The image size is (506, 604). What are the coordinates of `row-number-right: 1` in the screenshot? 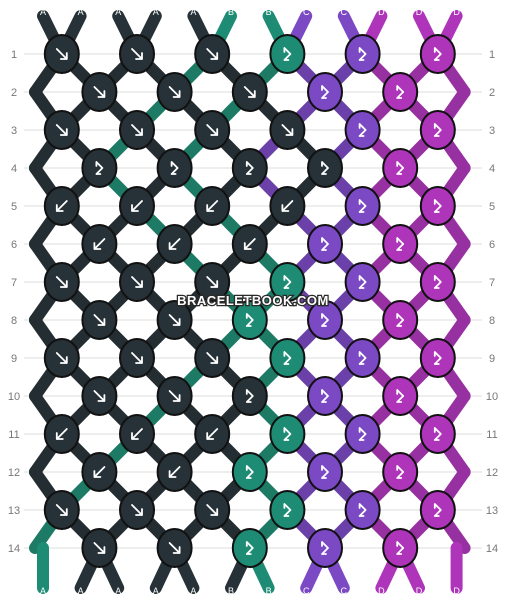 It's located at (492, 55).